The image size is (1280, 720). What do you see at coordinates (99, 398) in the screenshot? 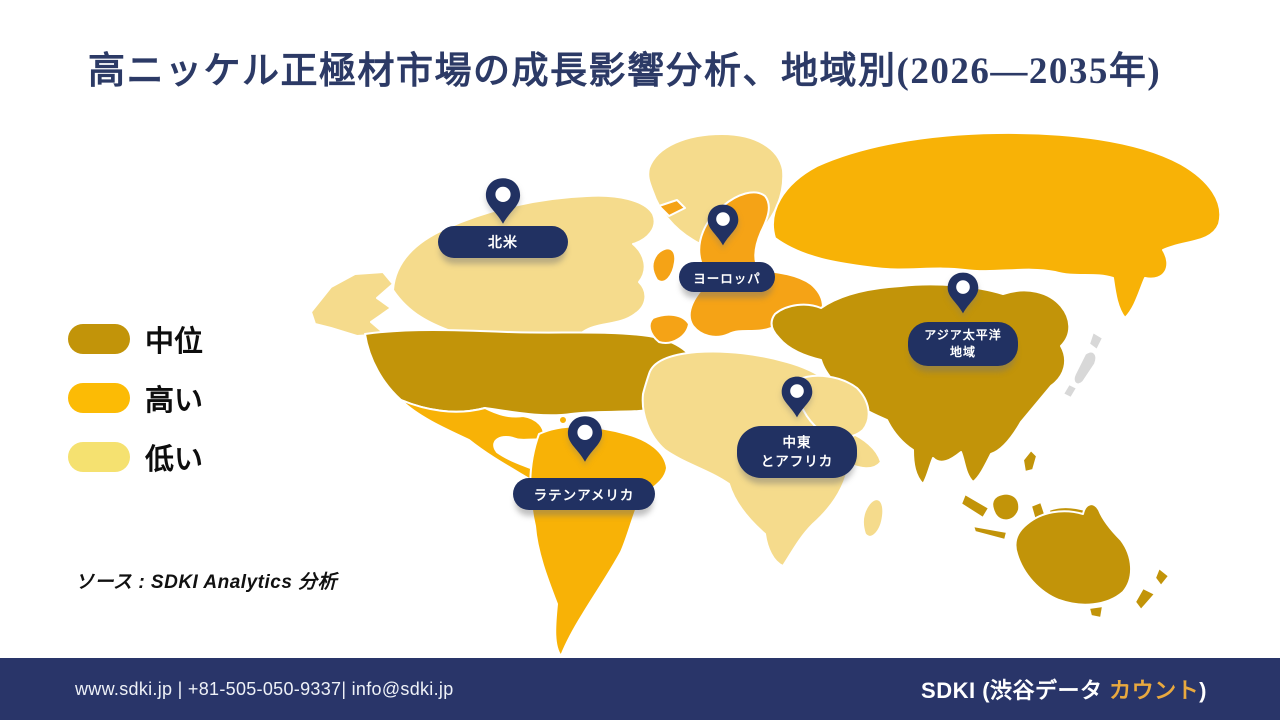
I see `legend-swatch-high` at bounding box center [99, 398].